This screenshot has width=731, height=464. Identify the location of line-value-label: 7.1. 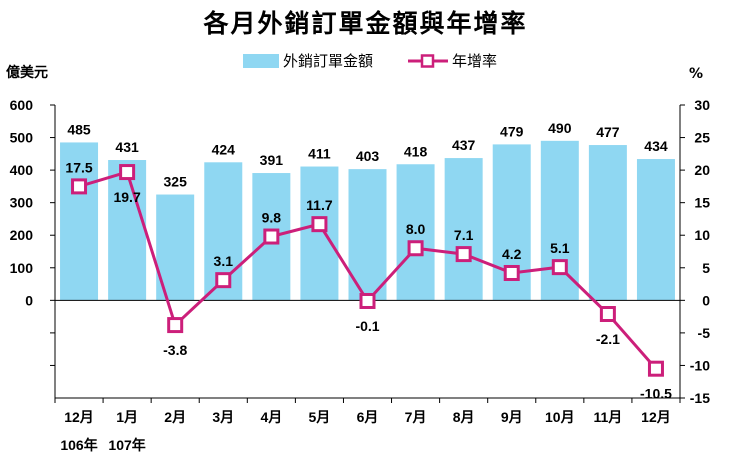
(464, 235).